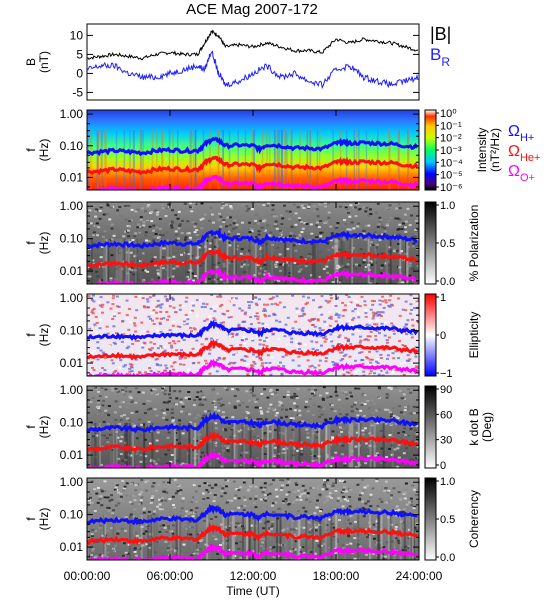 This screenshot has width=550, height=600. What do you see at coordinates (430, 243) in the screenshot?
I see `colorbar-polarization` at bounding box center [430, 243].